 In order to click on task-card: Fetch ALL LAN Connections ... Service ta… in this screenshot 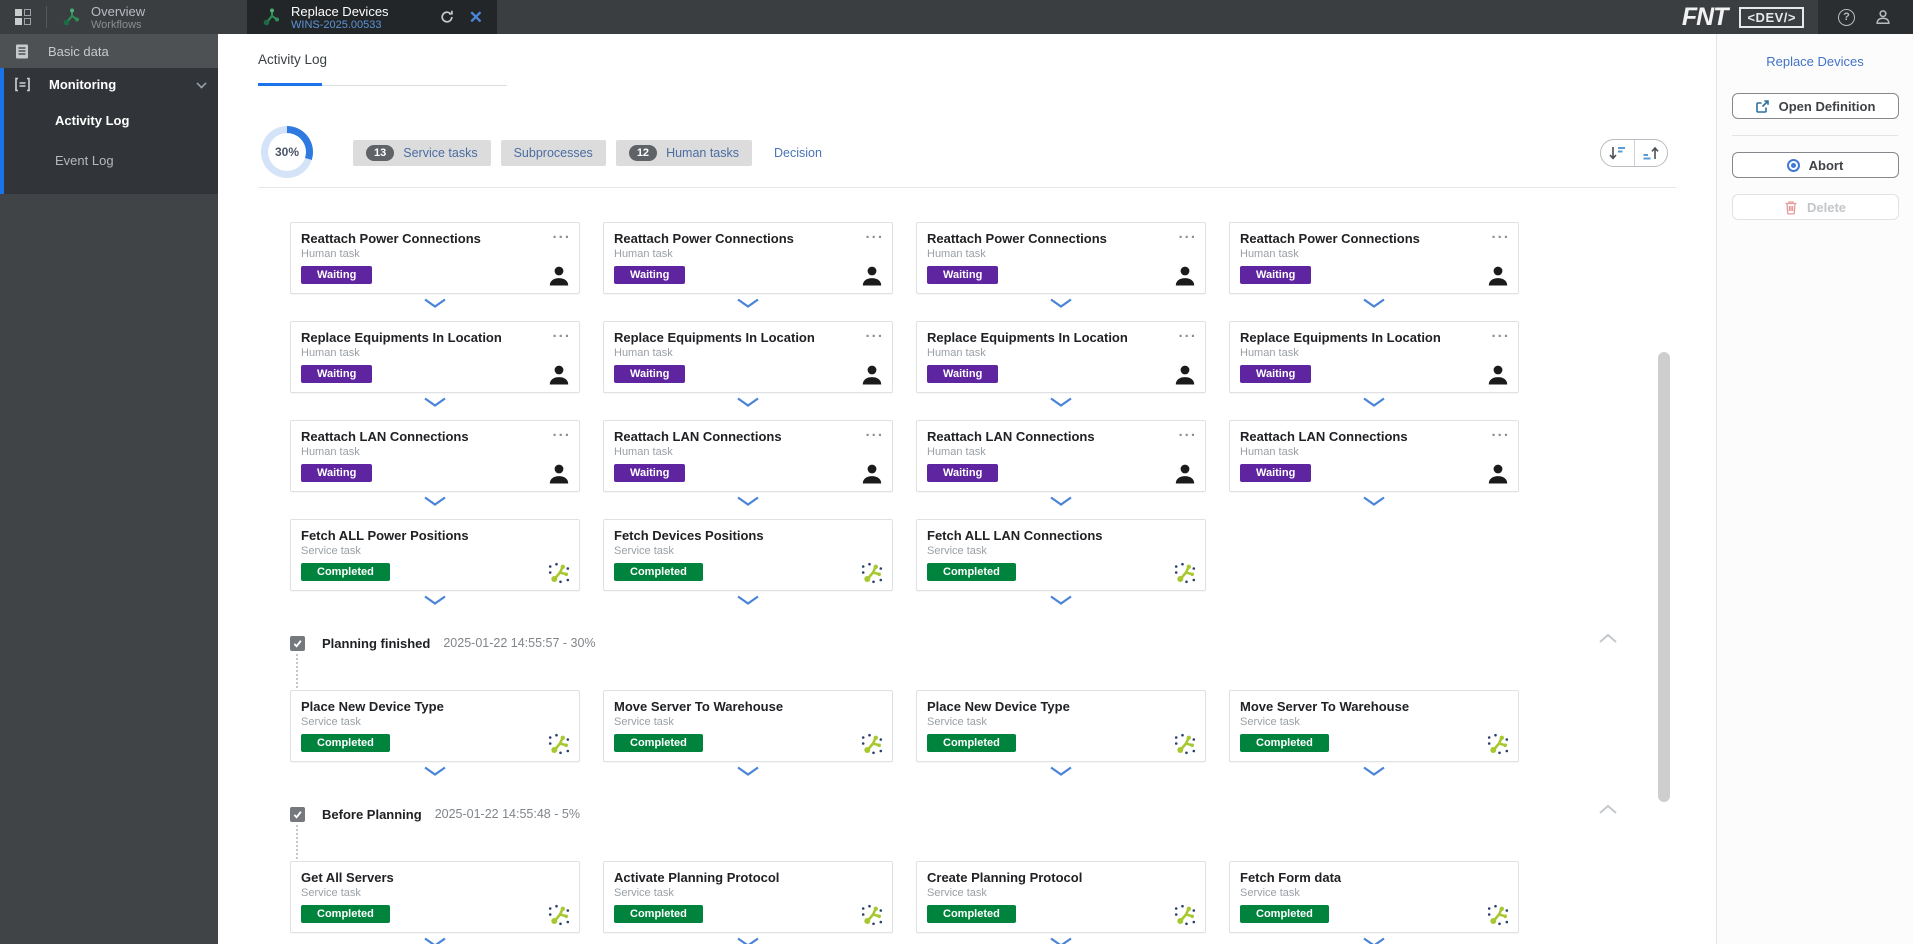, I will do `click(1061, 555)`.